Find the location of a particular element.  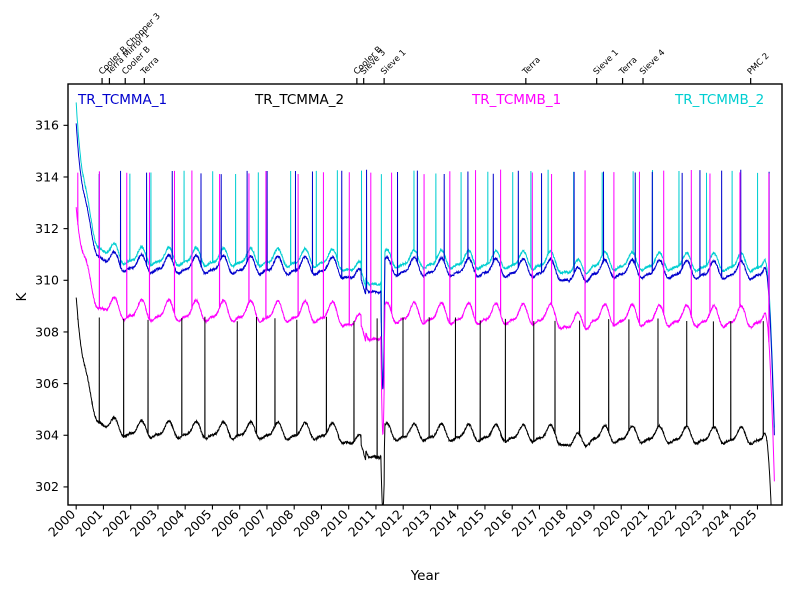

x-tick-label: 2024 is located at coordinates (715, 522).